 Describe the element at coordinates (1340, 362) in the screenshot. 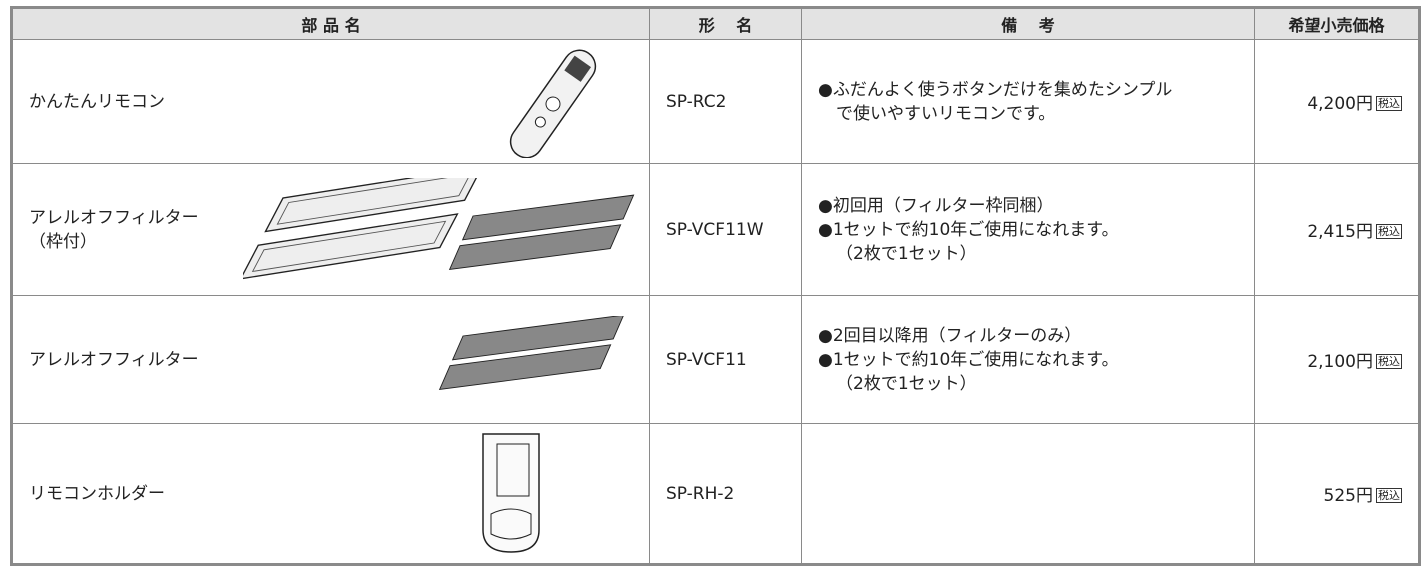

I see `price: 2,100円` at that location.